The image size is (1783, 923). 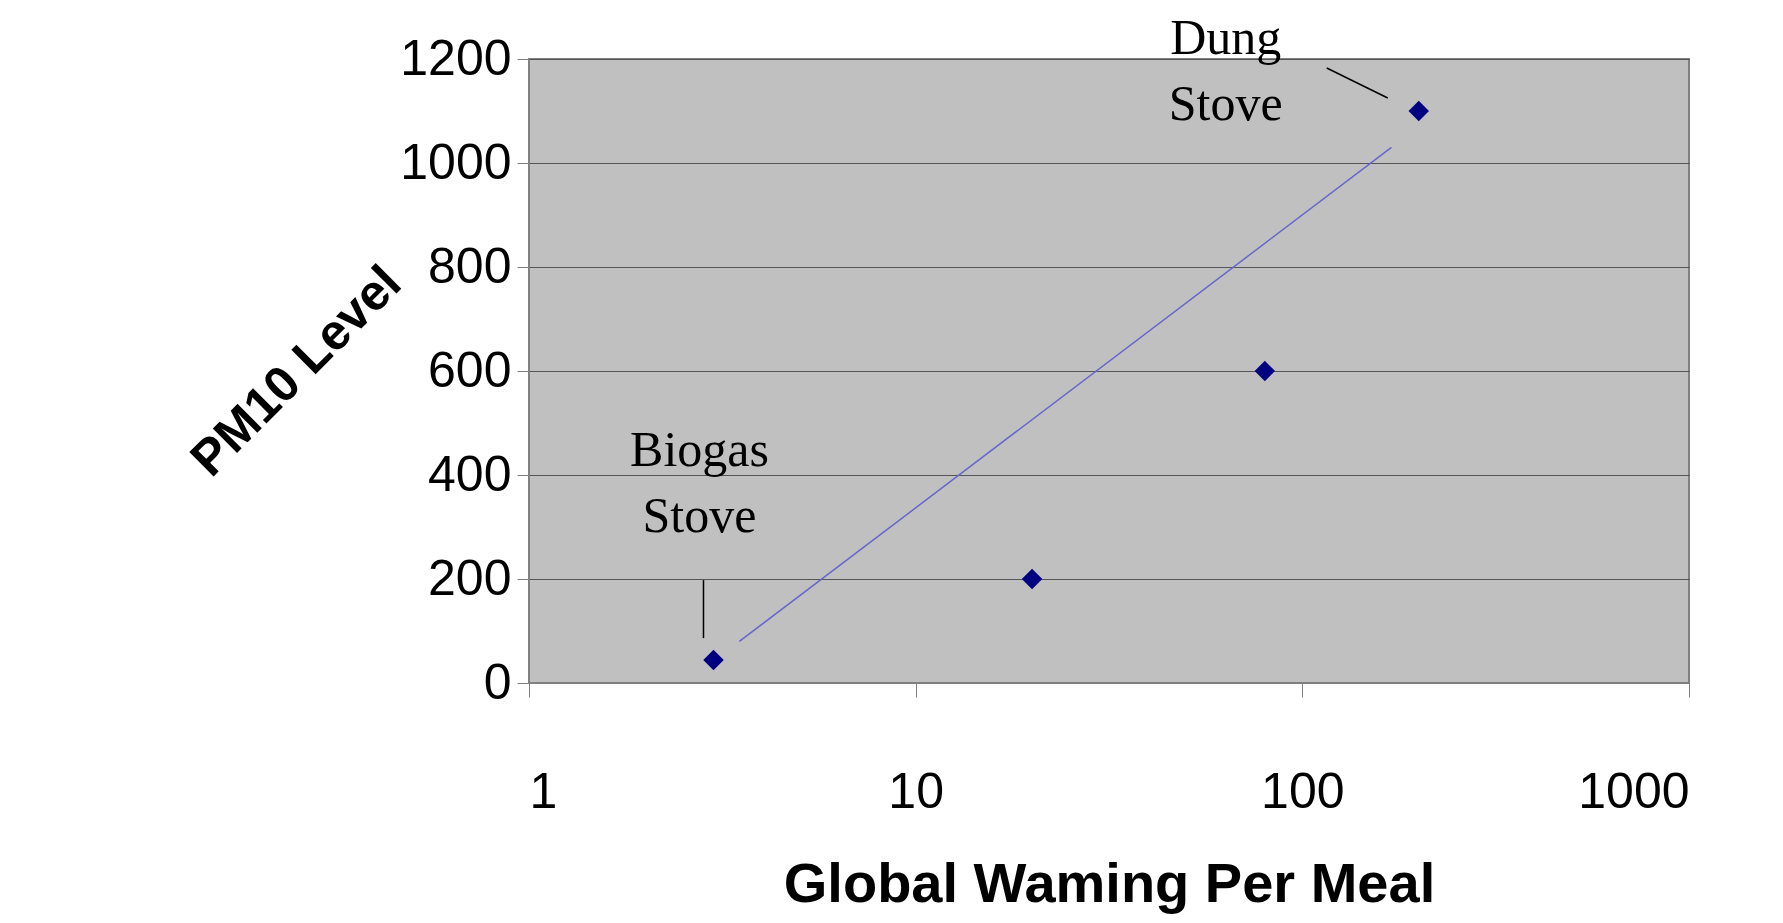 I want to click on y-tick-label: 1000, so click(x=456, y=161).